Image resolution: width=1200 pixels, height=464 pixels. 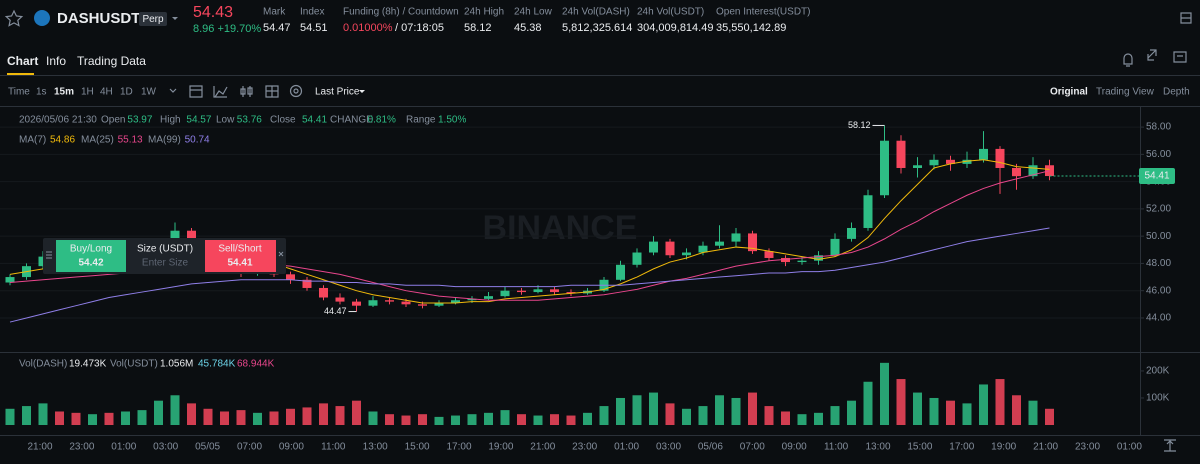 What do you see at coordinates (1125, 92) in the screenshot?
I see `view-option: Trading View` at bounding box center [1125, 92].